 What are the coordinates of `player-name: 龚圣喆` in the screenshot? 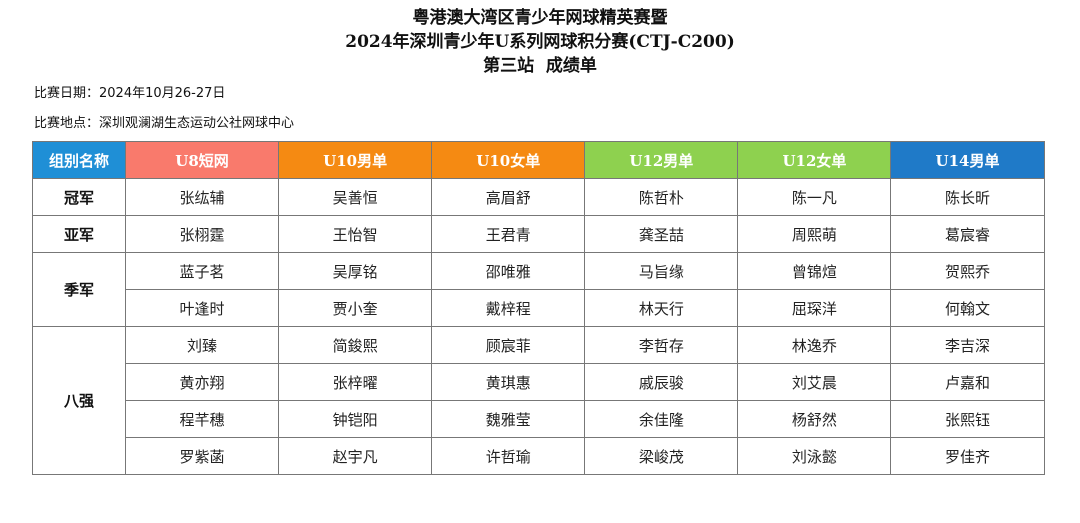 It's located at (661, 234).